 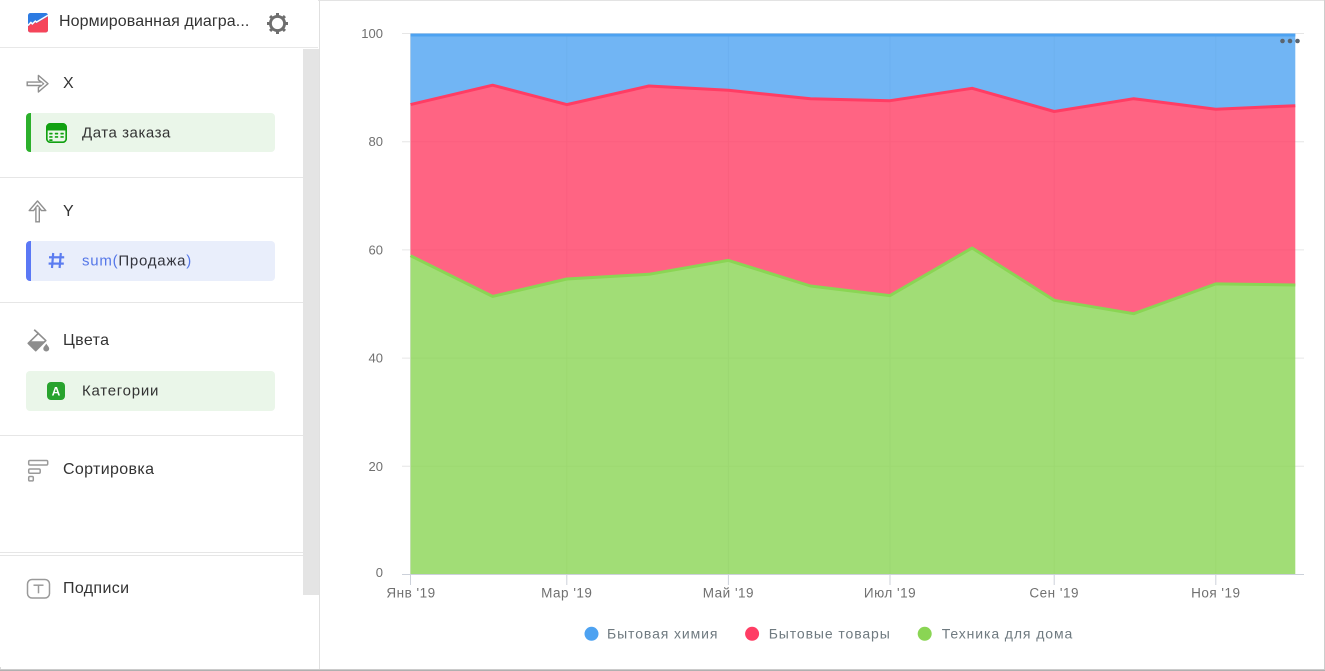 What do you see at coordinates (376, 358) in the screenshot?
I see `svg-text: 40` at bounding box center [376, 358].